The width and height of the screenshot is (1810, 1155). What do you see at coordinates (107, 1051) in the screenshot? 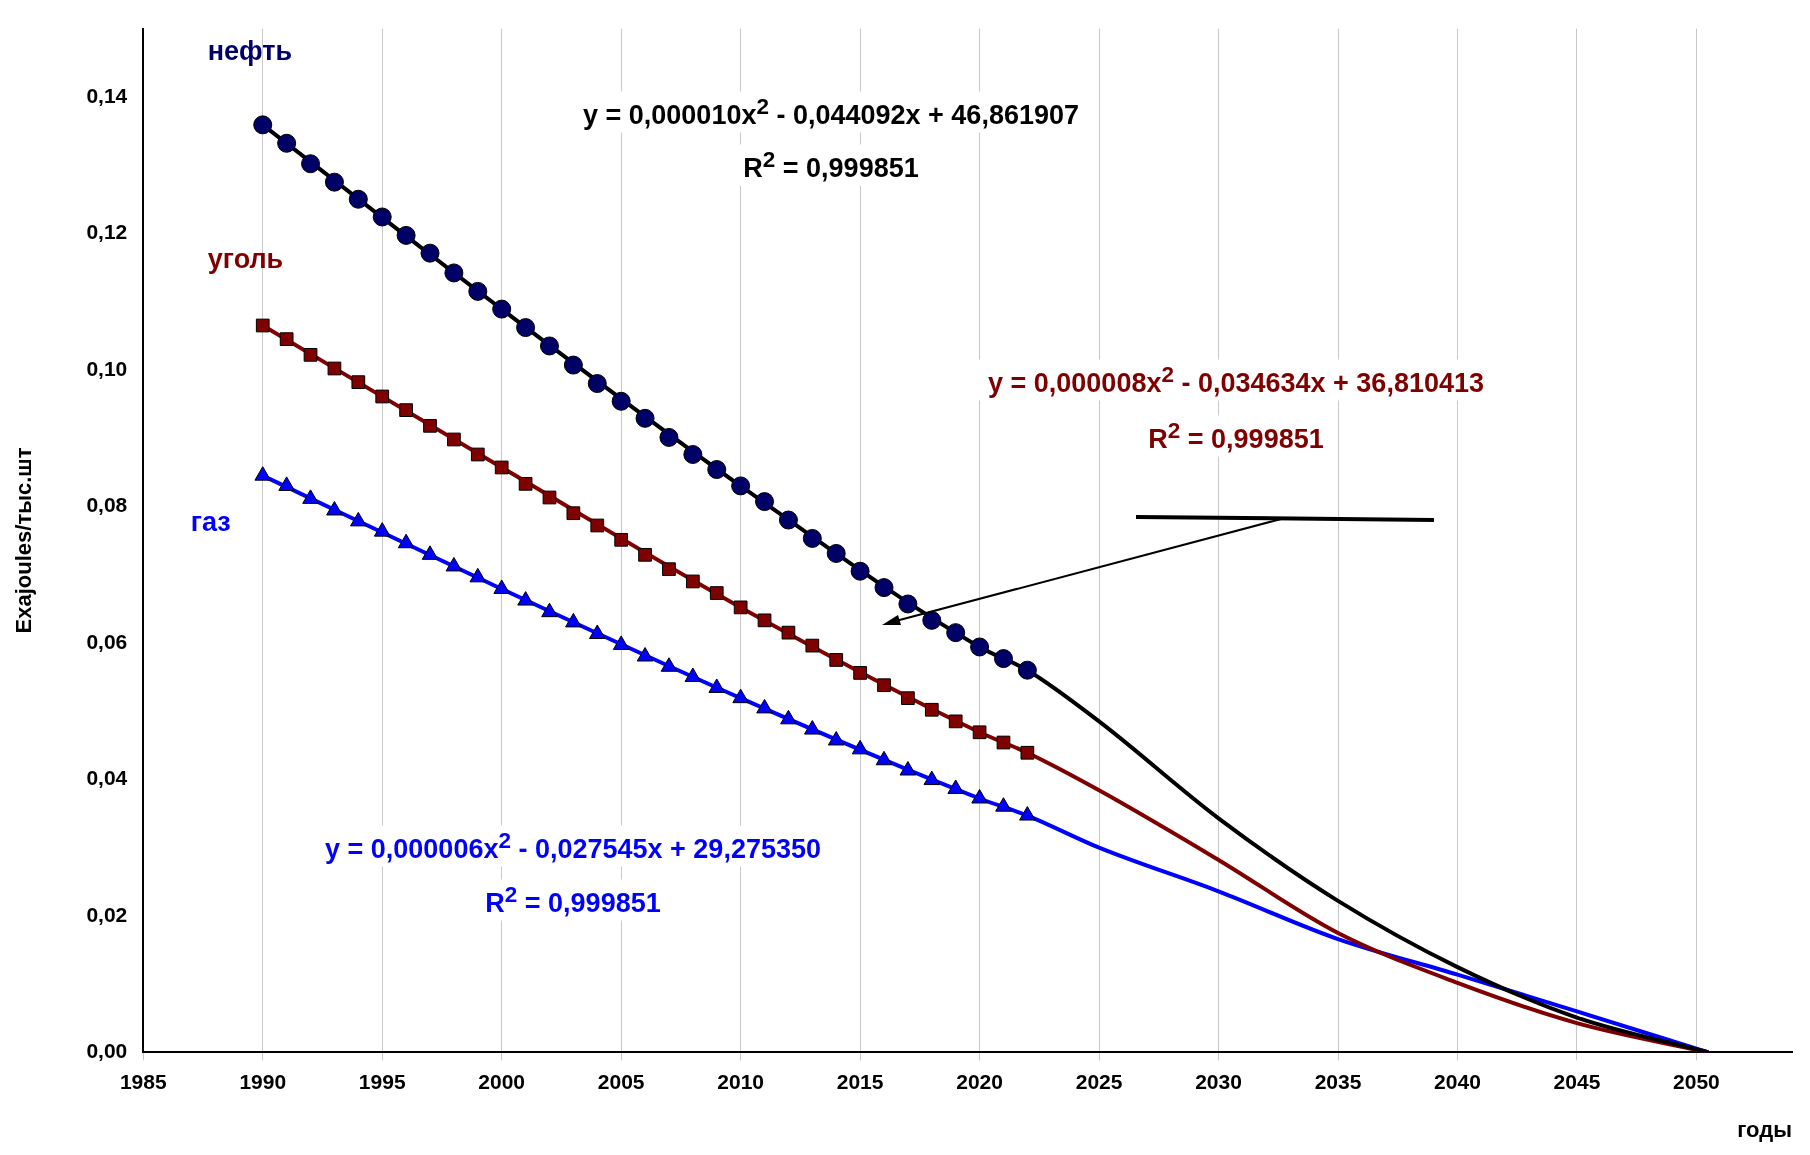
I see `y-tick-label: 0,00` at bounding box center [107, 1051].